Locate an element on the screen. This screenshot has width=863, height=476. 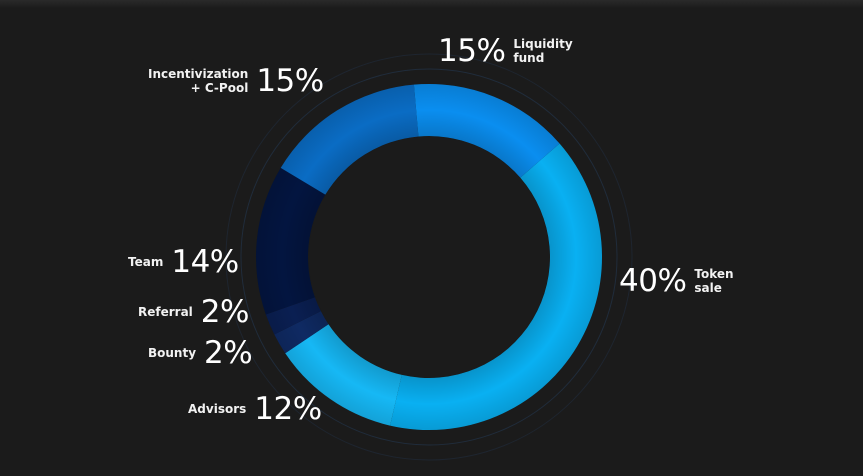
label-team: Team 14% is located at coordinates (183, 262).